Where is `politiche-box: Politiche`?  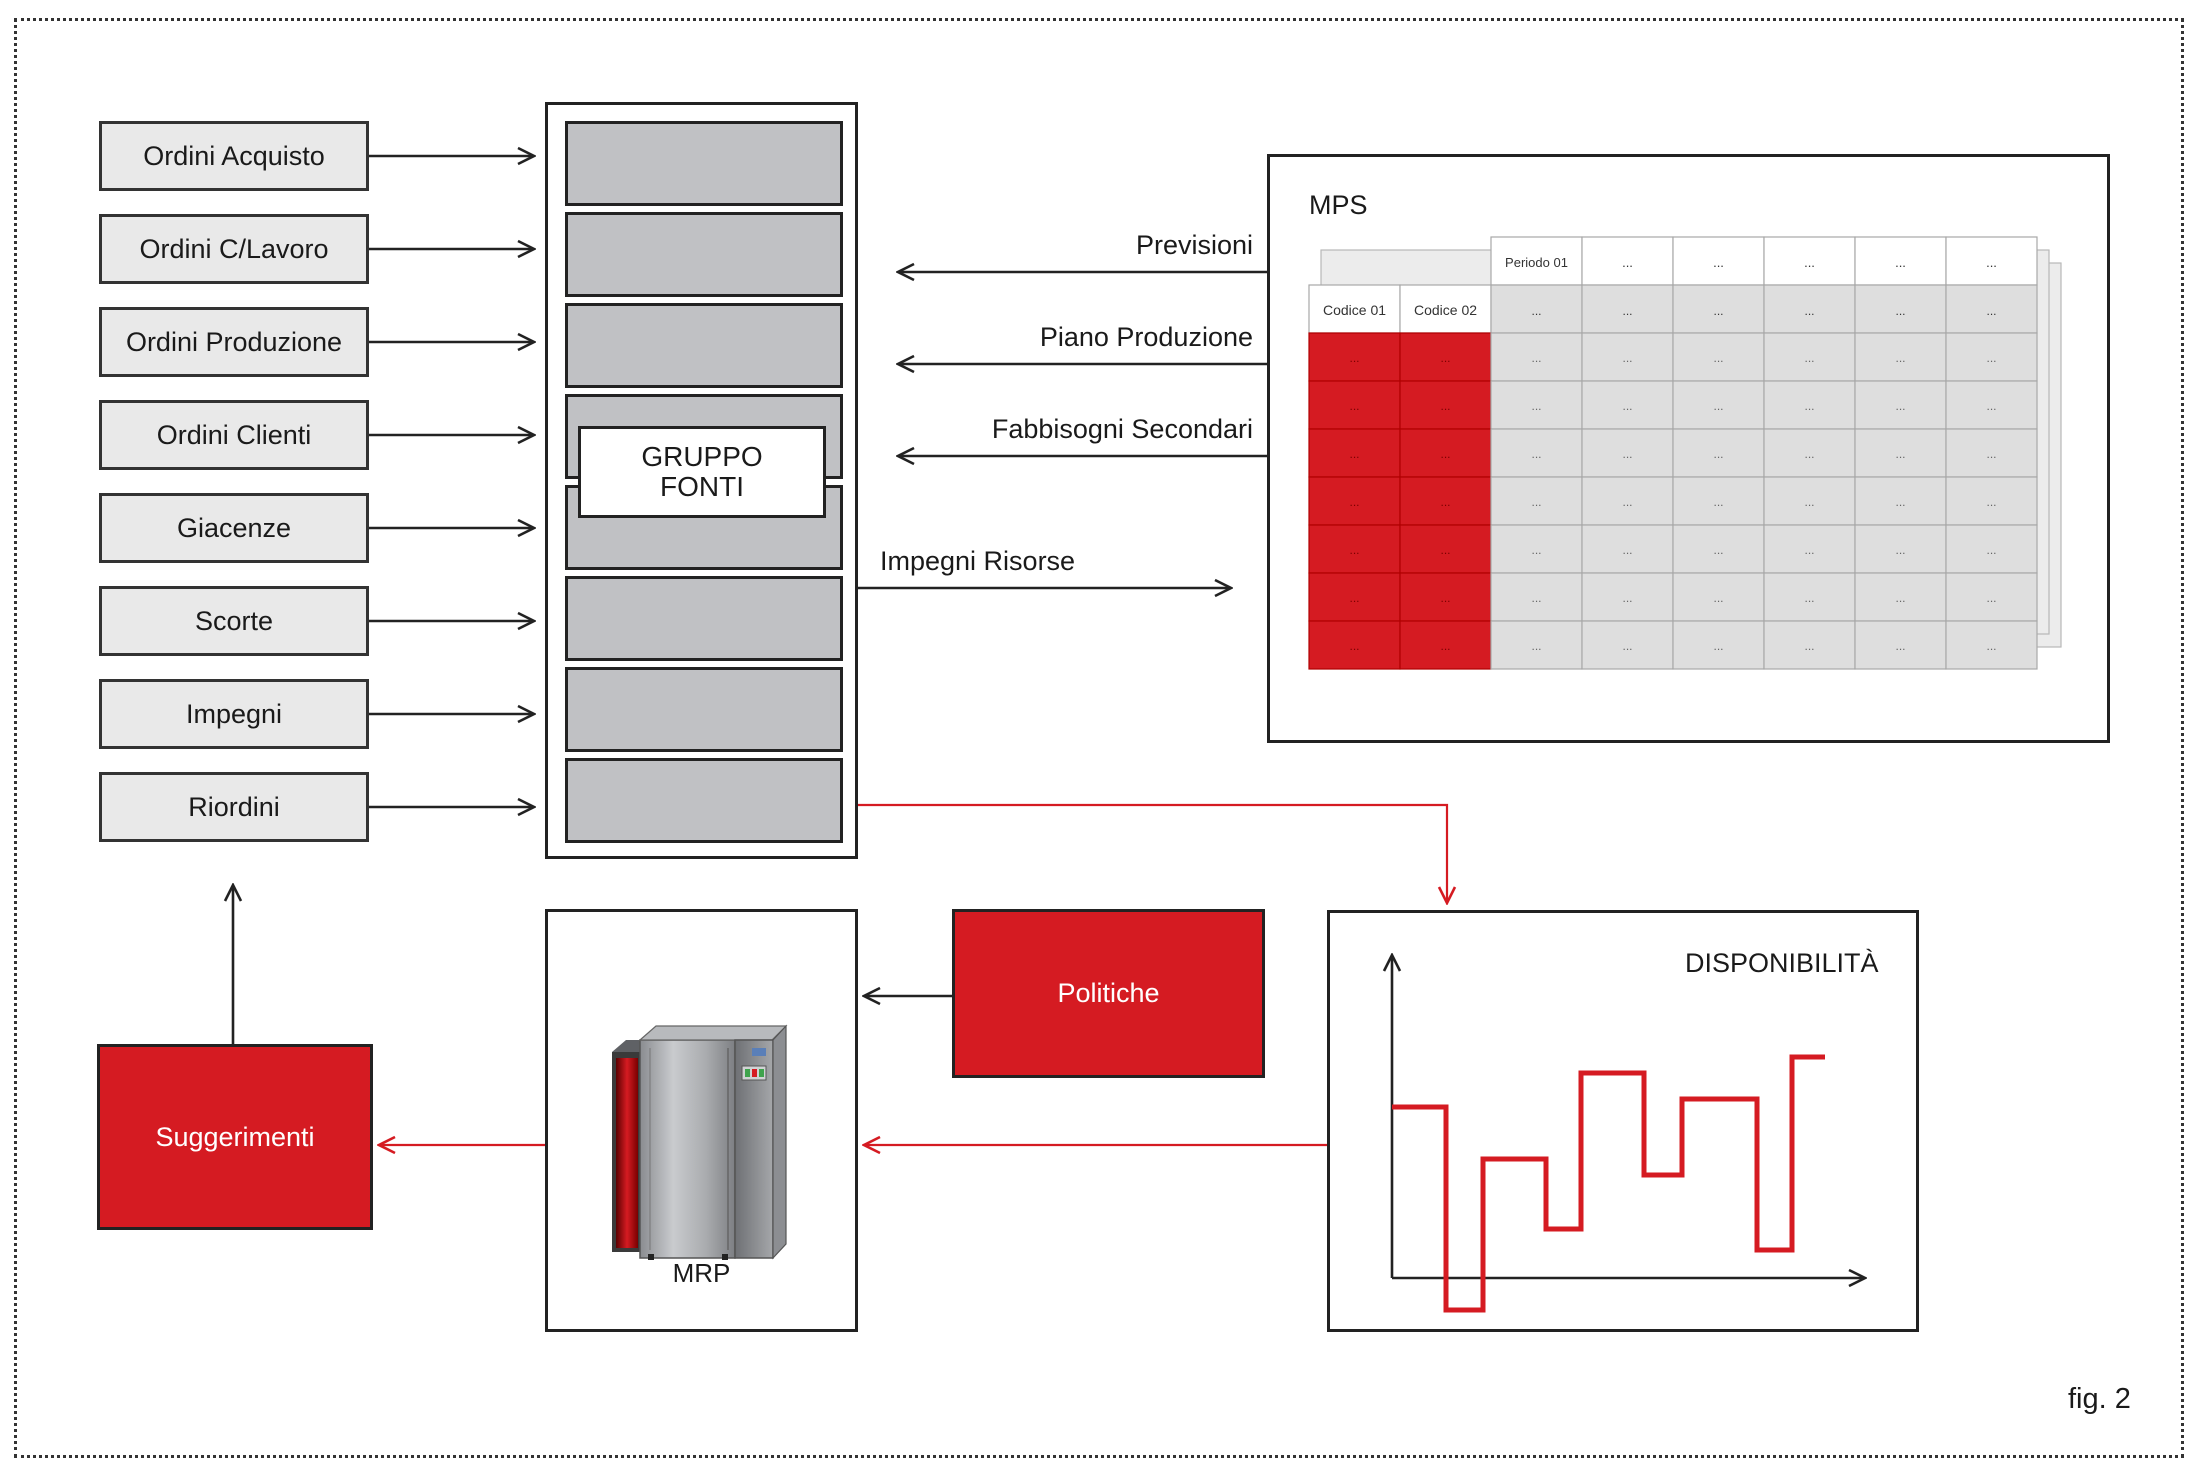 politiche-box: Politiche is located at coordinates (1108, 993).